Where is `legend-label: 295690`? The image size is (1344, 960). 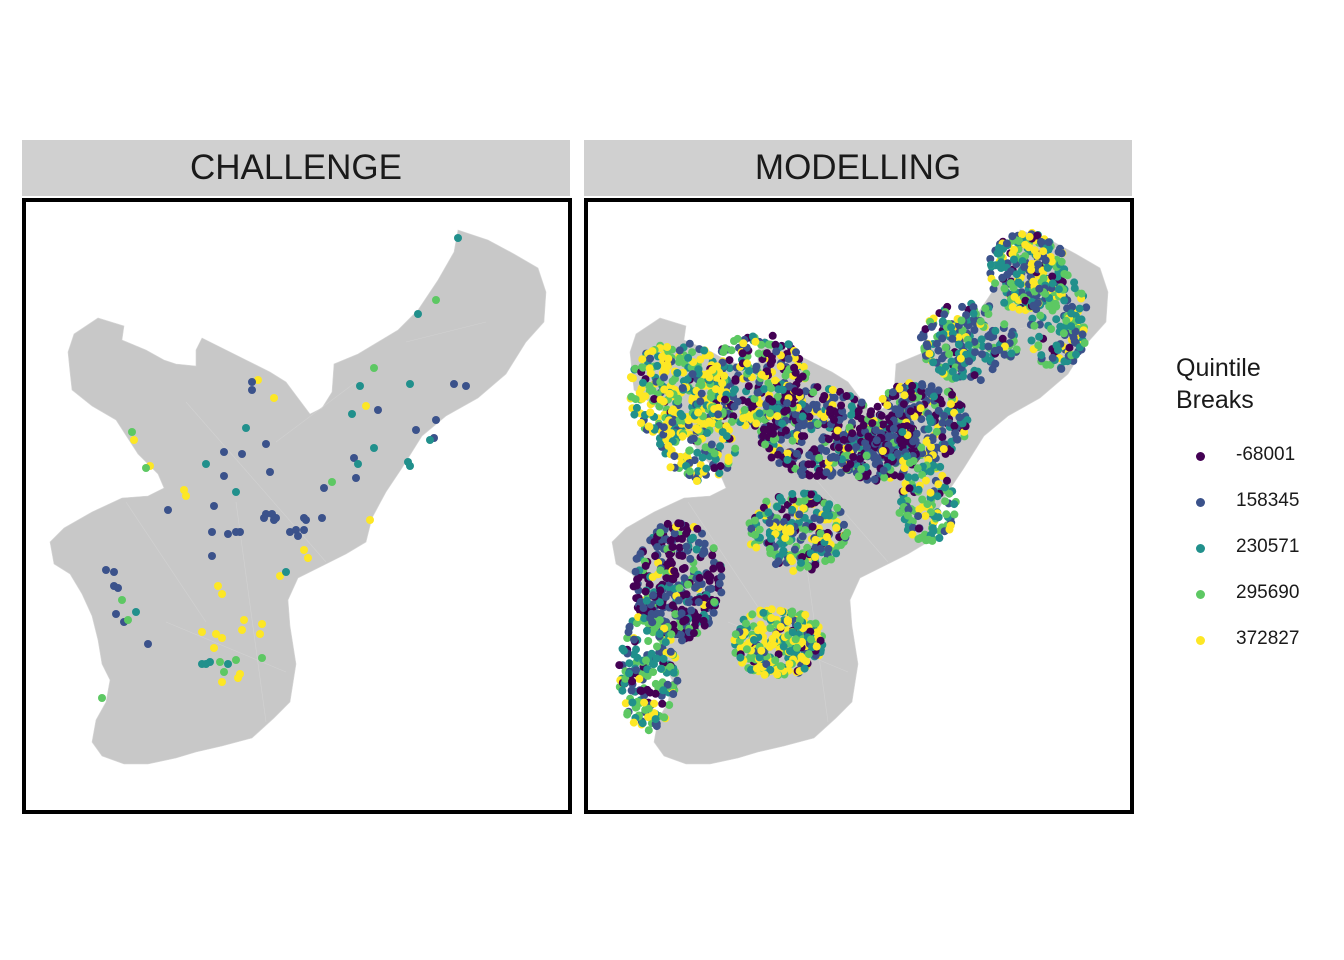
legend-label: 295690 is located at coordinates (1268, 592).